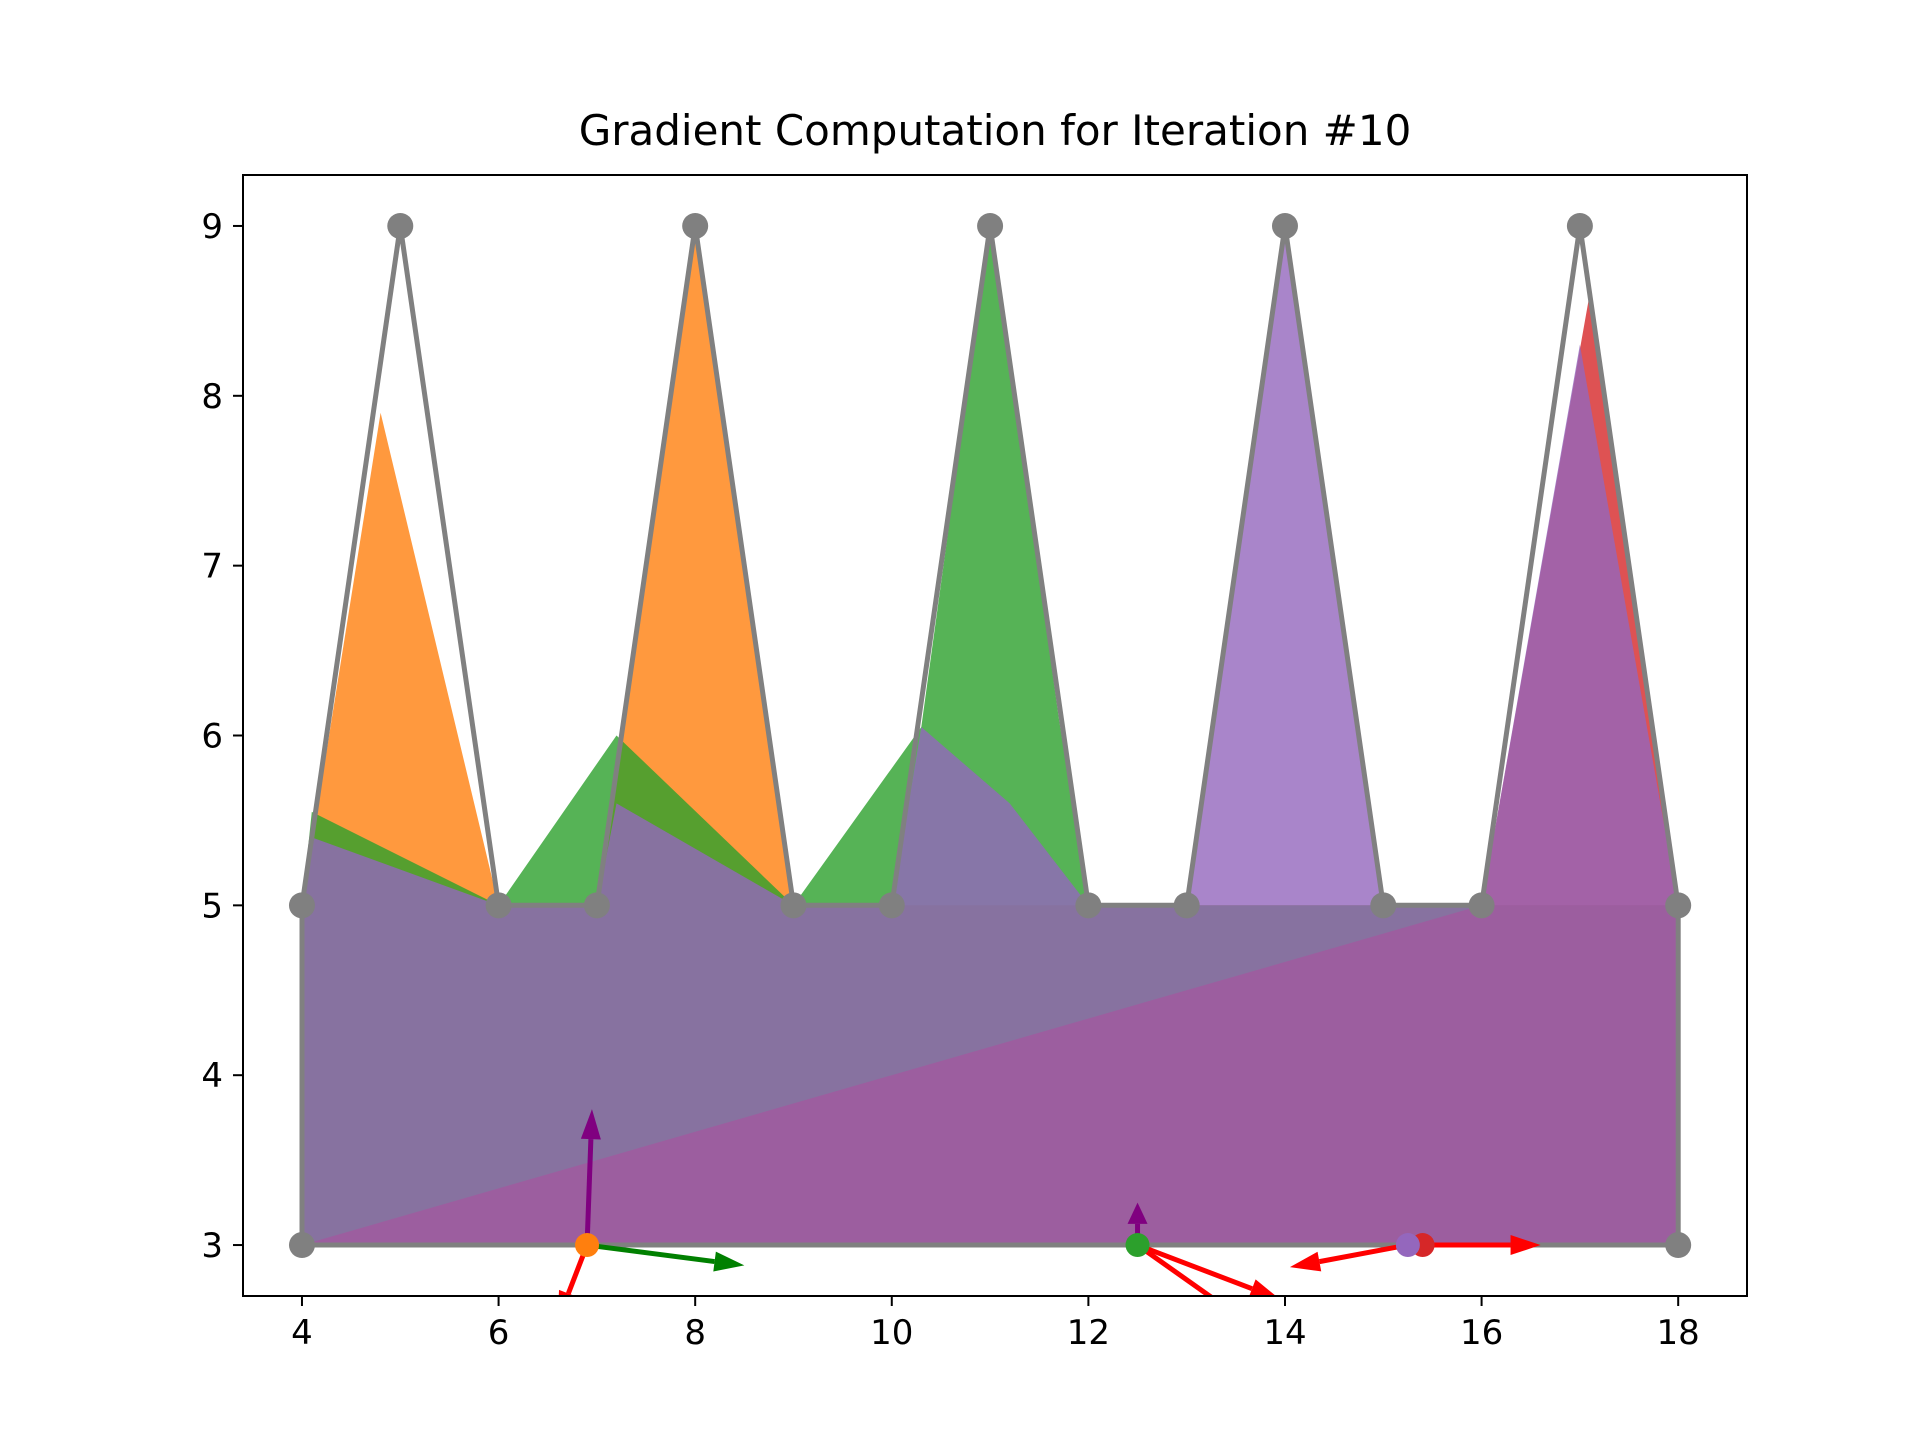 Image resolution: width=1920 pixels, height=1440 pixels. I want to click on y-tick-label: 3, so click(212, 1246).